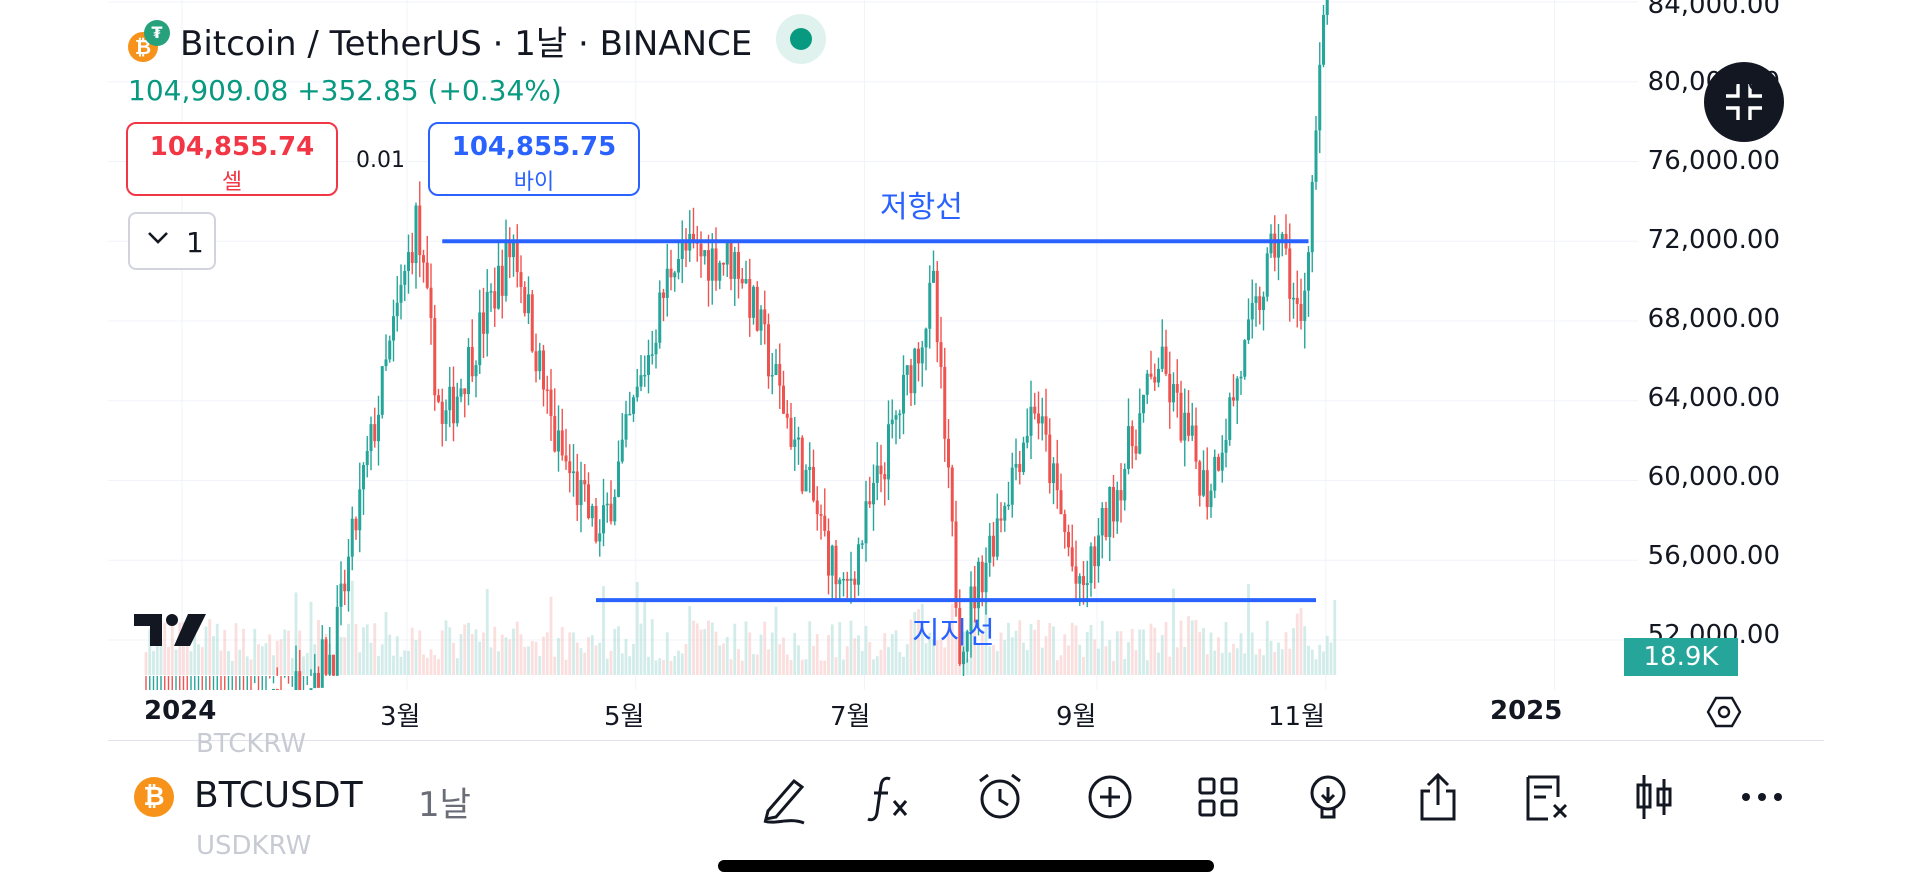  Describe the element at coordinates (784, 797) in the screenshot. I see `draw-button` at that location.